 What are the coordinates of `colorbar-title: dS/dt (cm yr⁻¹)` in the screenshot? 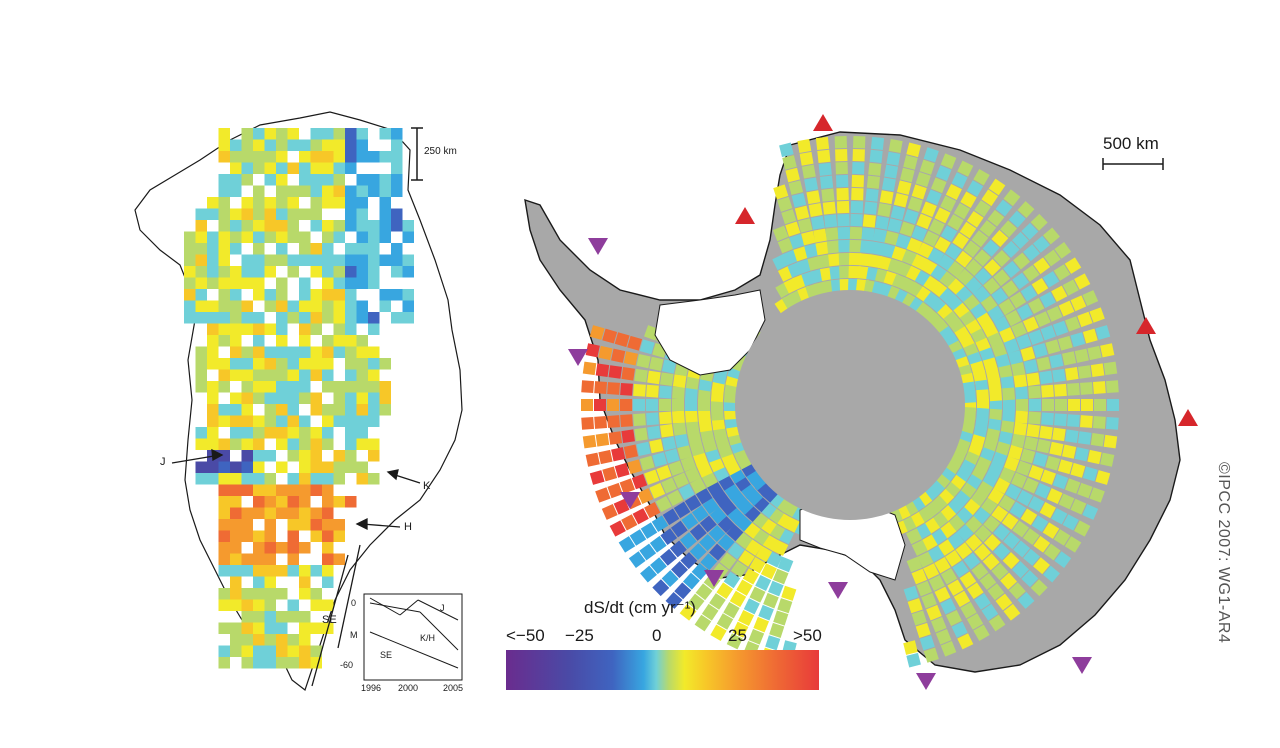 It's located at (640, 607).